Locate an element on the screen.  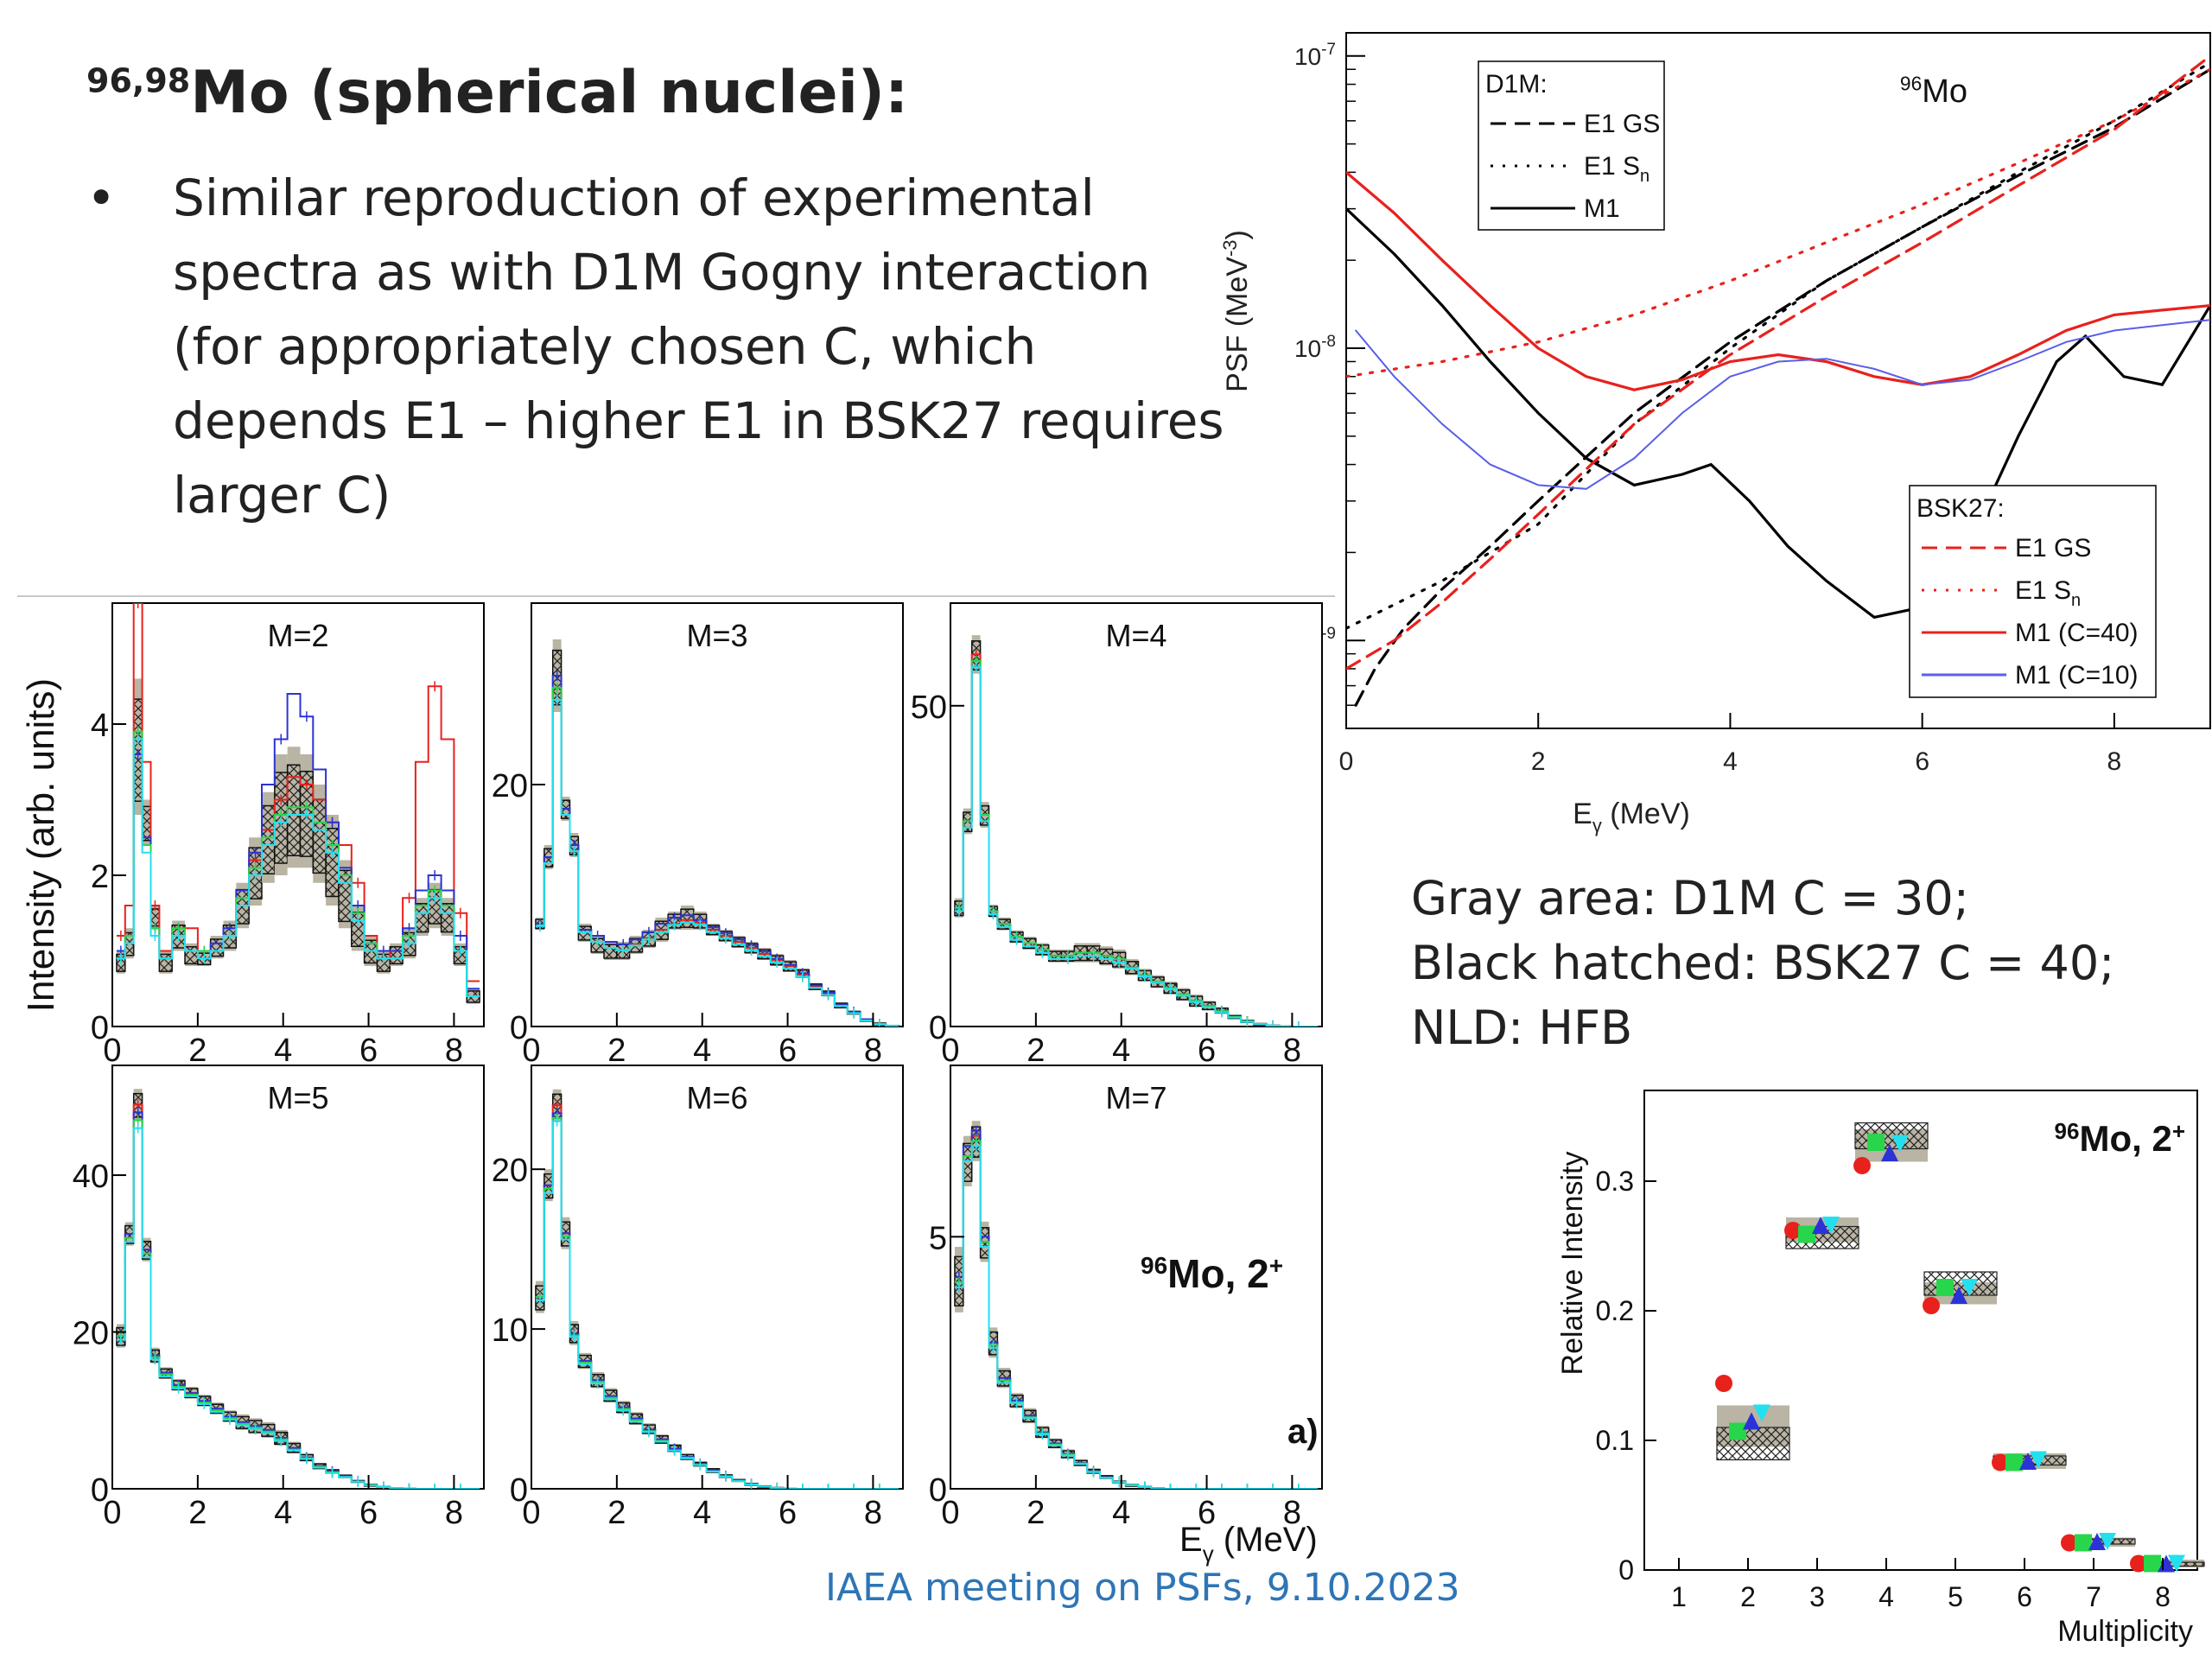
spectrum-panel-label: M=6 is located at coordinates (716, 1098).